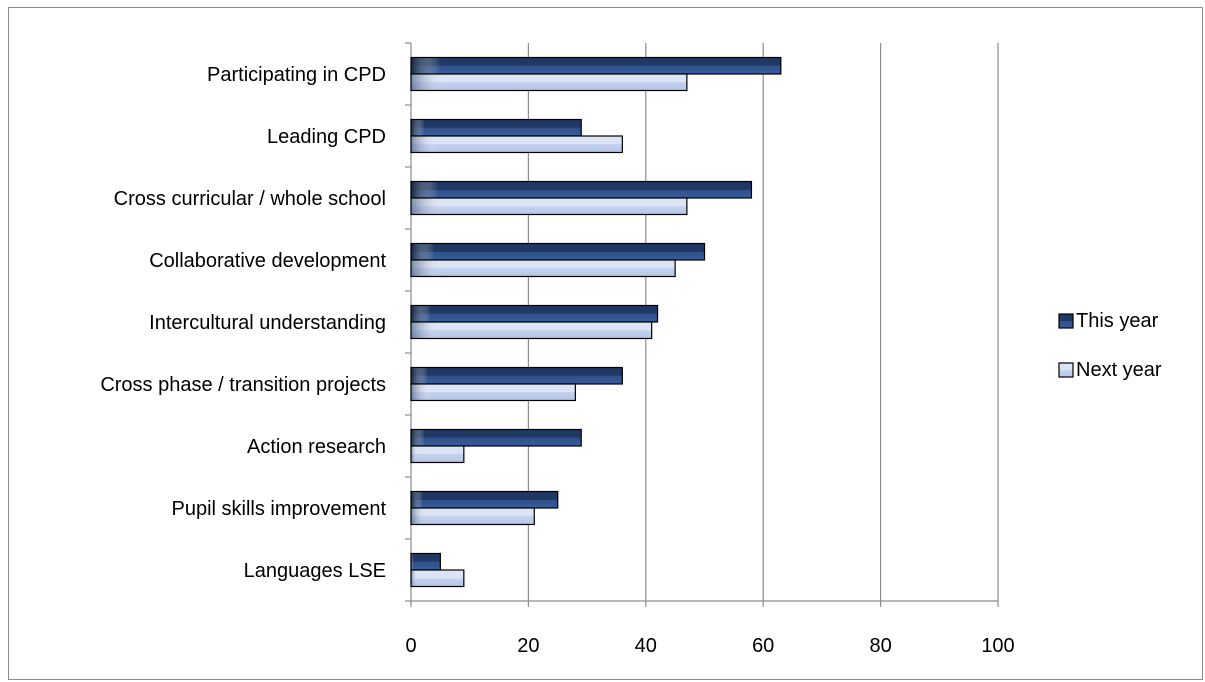 This screenshot has height=682, width=1205. I want to click on legend-item-next-year: Next year, so click(1110, 370).